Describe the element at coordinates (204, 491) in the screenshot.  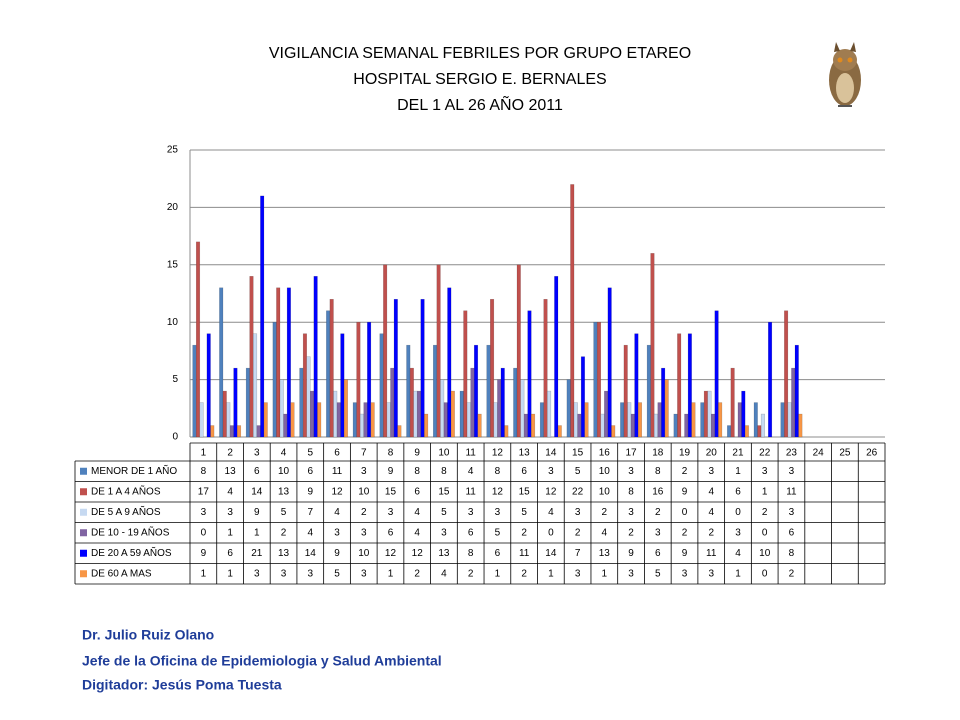
I see `table-cell: 17` at that location.